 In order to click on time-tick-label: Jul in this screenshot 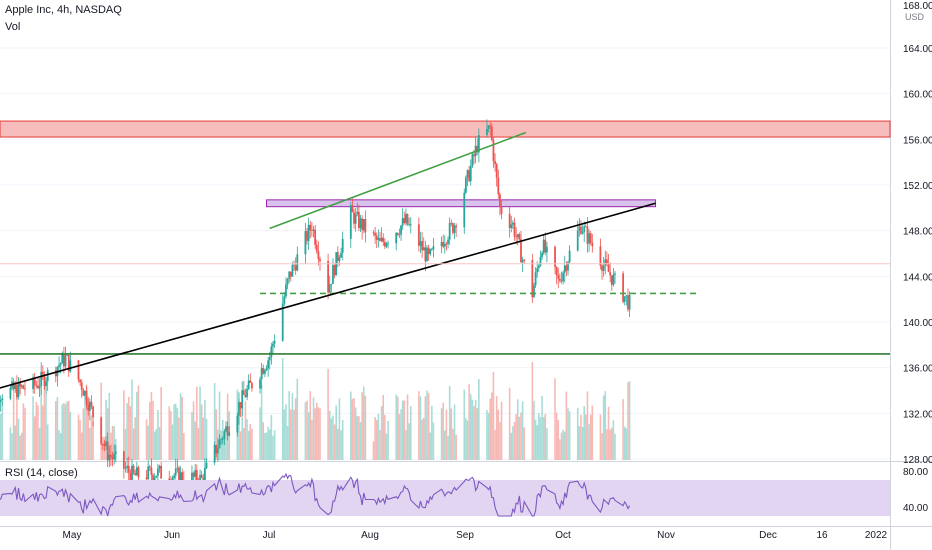, I will do `click(269, 535)`.